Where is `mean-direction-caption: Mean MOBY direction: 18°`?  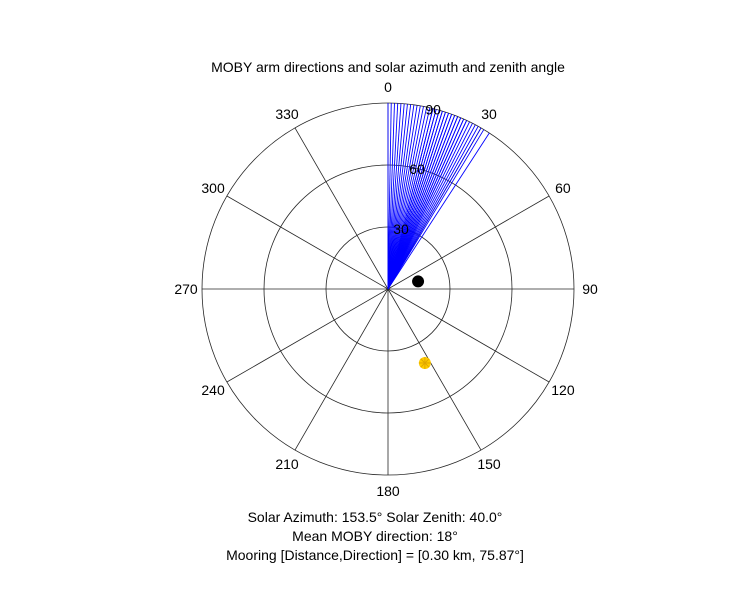
mean-direction-caption: Mean MOBY direction: 18° is located at coordinates (375, 536).